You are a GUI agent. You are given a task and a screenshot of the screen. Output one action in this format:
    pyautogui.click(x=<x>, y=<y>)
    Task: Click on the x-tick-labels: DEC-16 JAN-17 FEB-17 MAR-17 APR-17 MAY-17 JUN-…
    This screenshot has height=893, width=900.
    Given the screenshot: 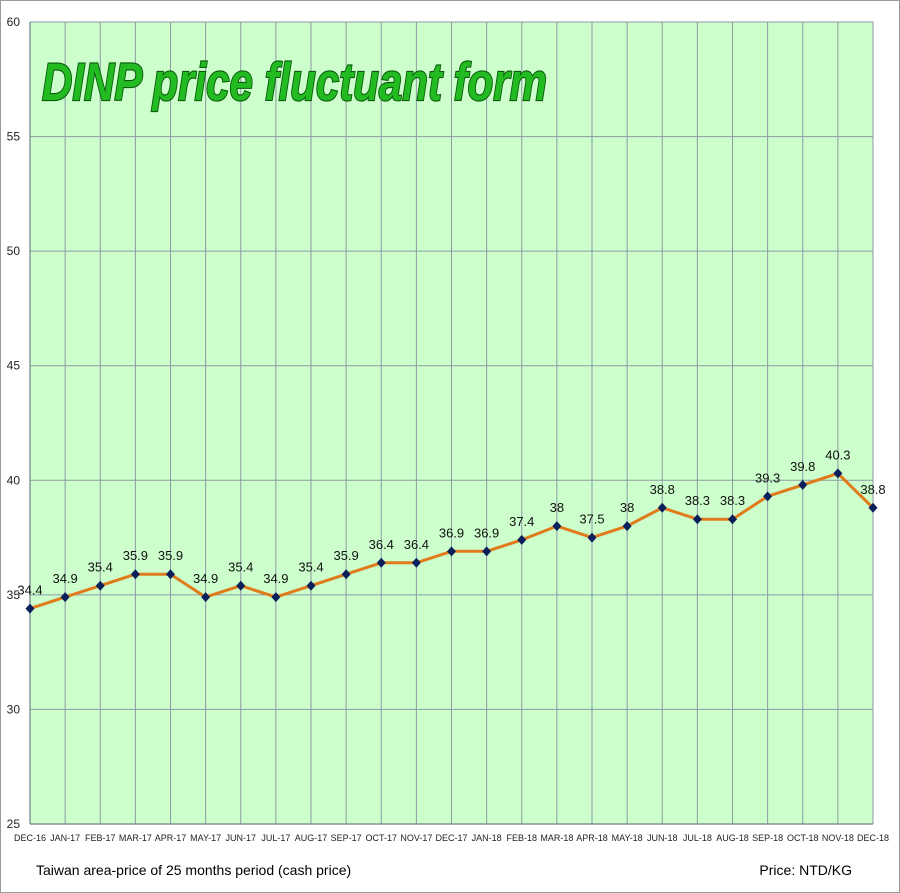 What is the action you would take?
    pyautogui.click(x=451, y=838)
    